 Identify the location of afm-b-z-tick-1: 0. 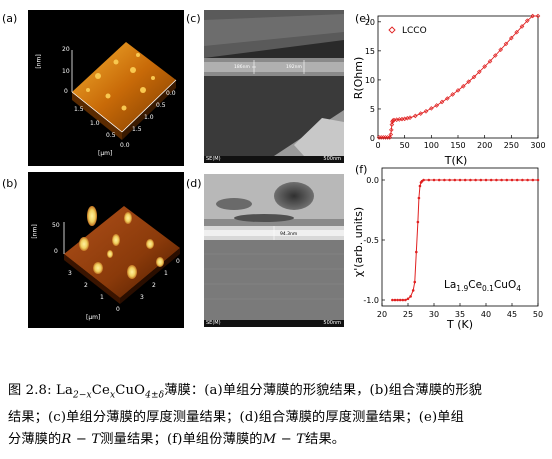
(56, 251).